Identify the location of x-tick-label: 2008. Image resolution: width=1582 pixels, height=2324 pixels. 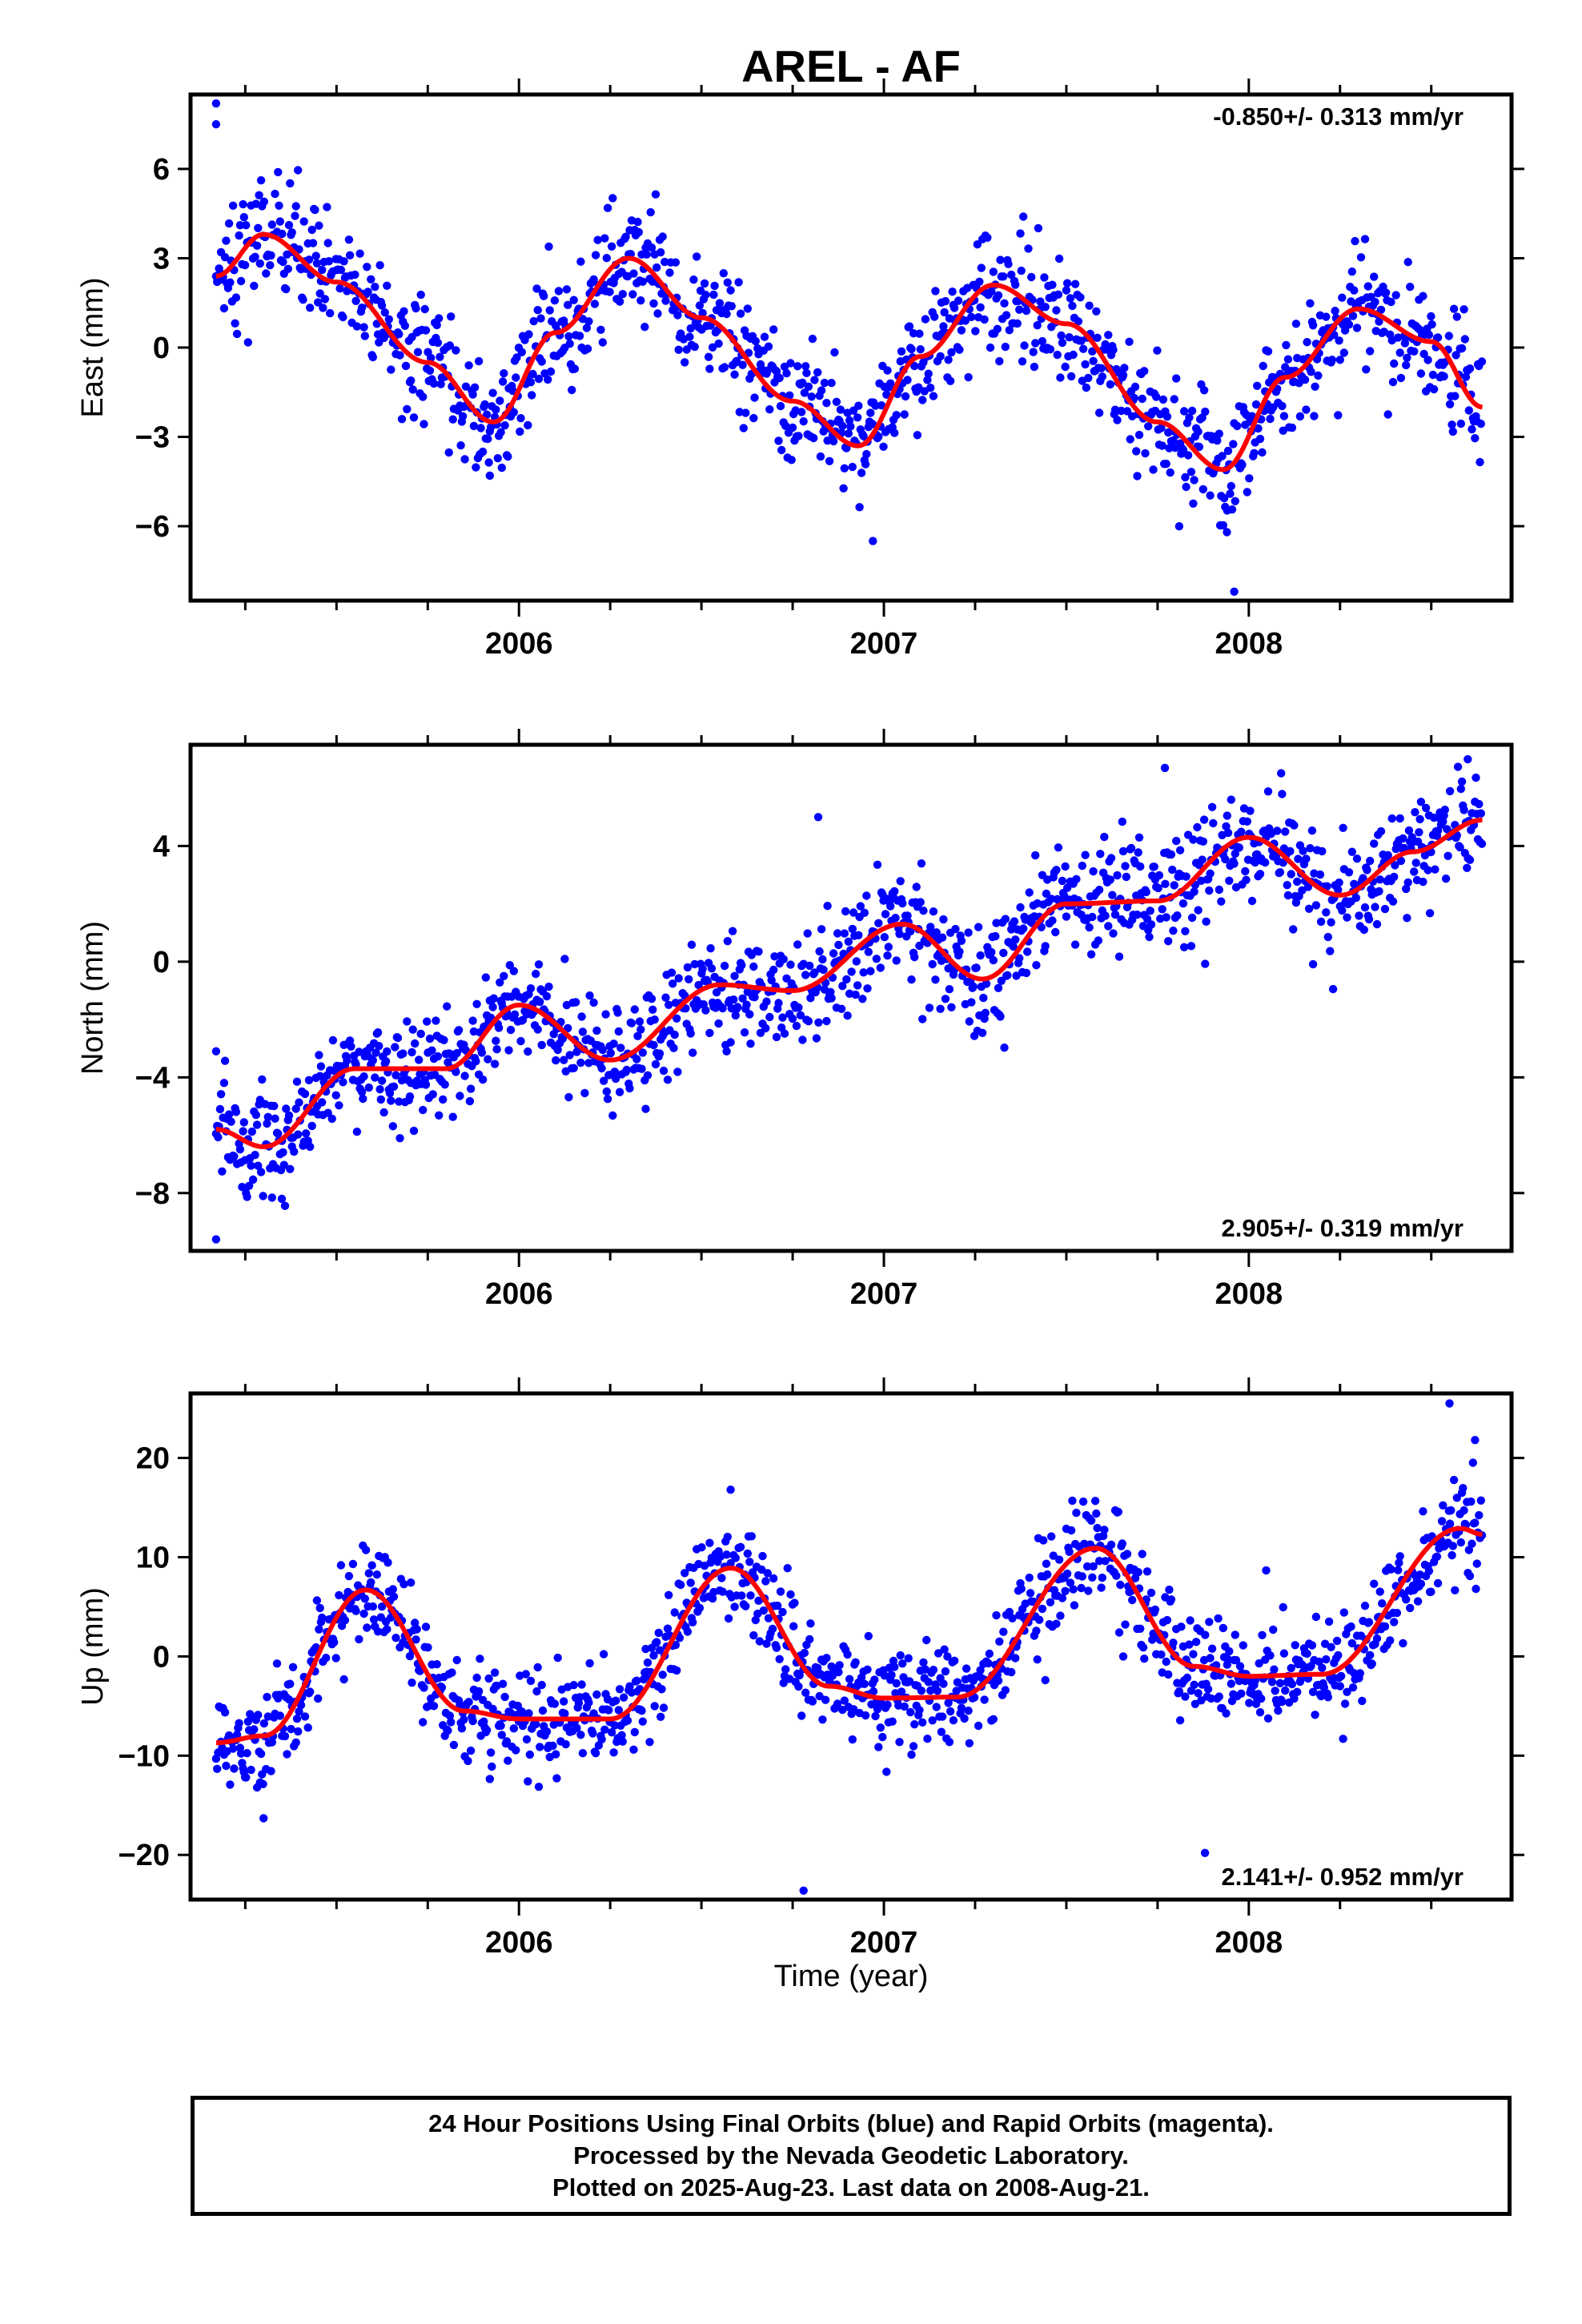
(1249, 644).